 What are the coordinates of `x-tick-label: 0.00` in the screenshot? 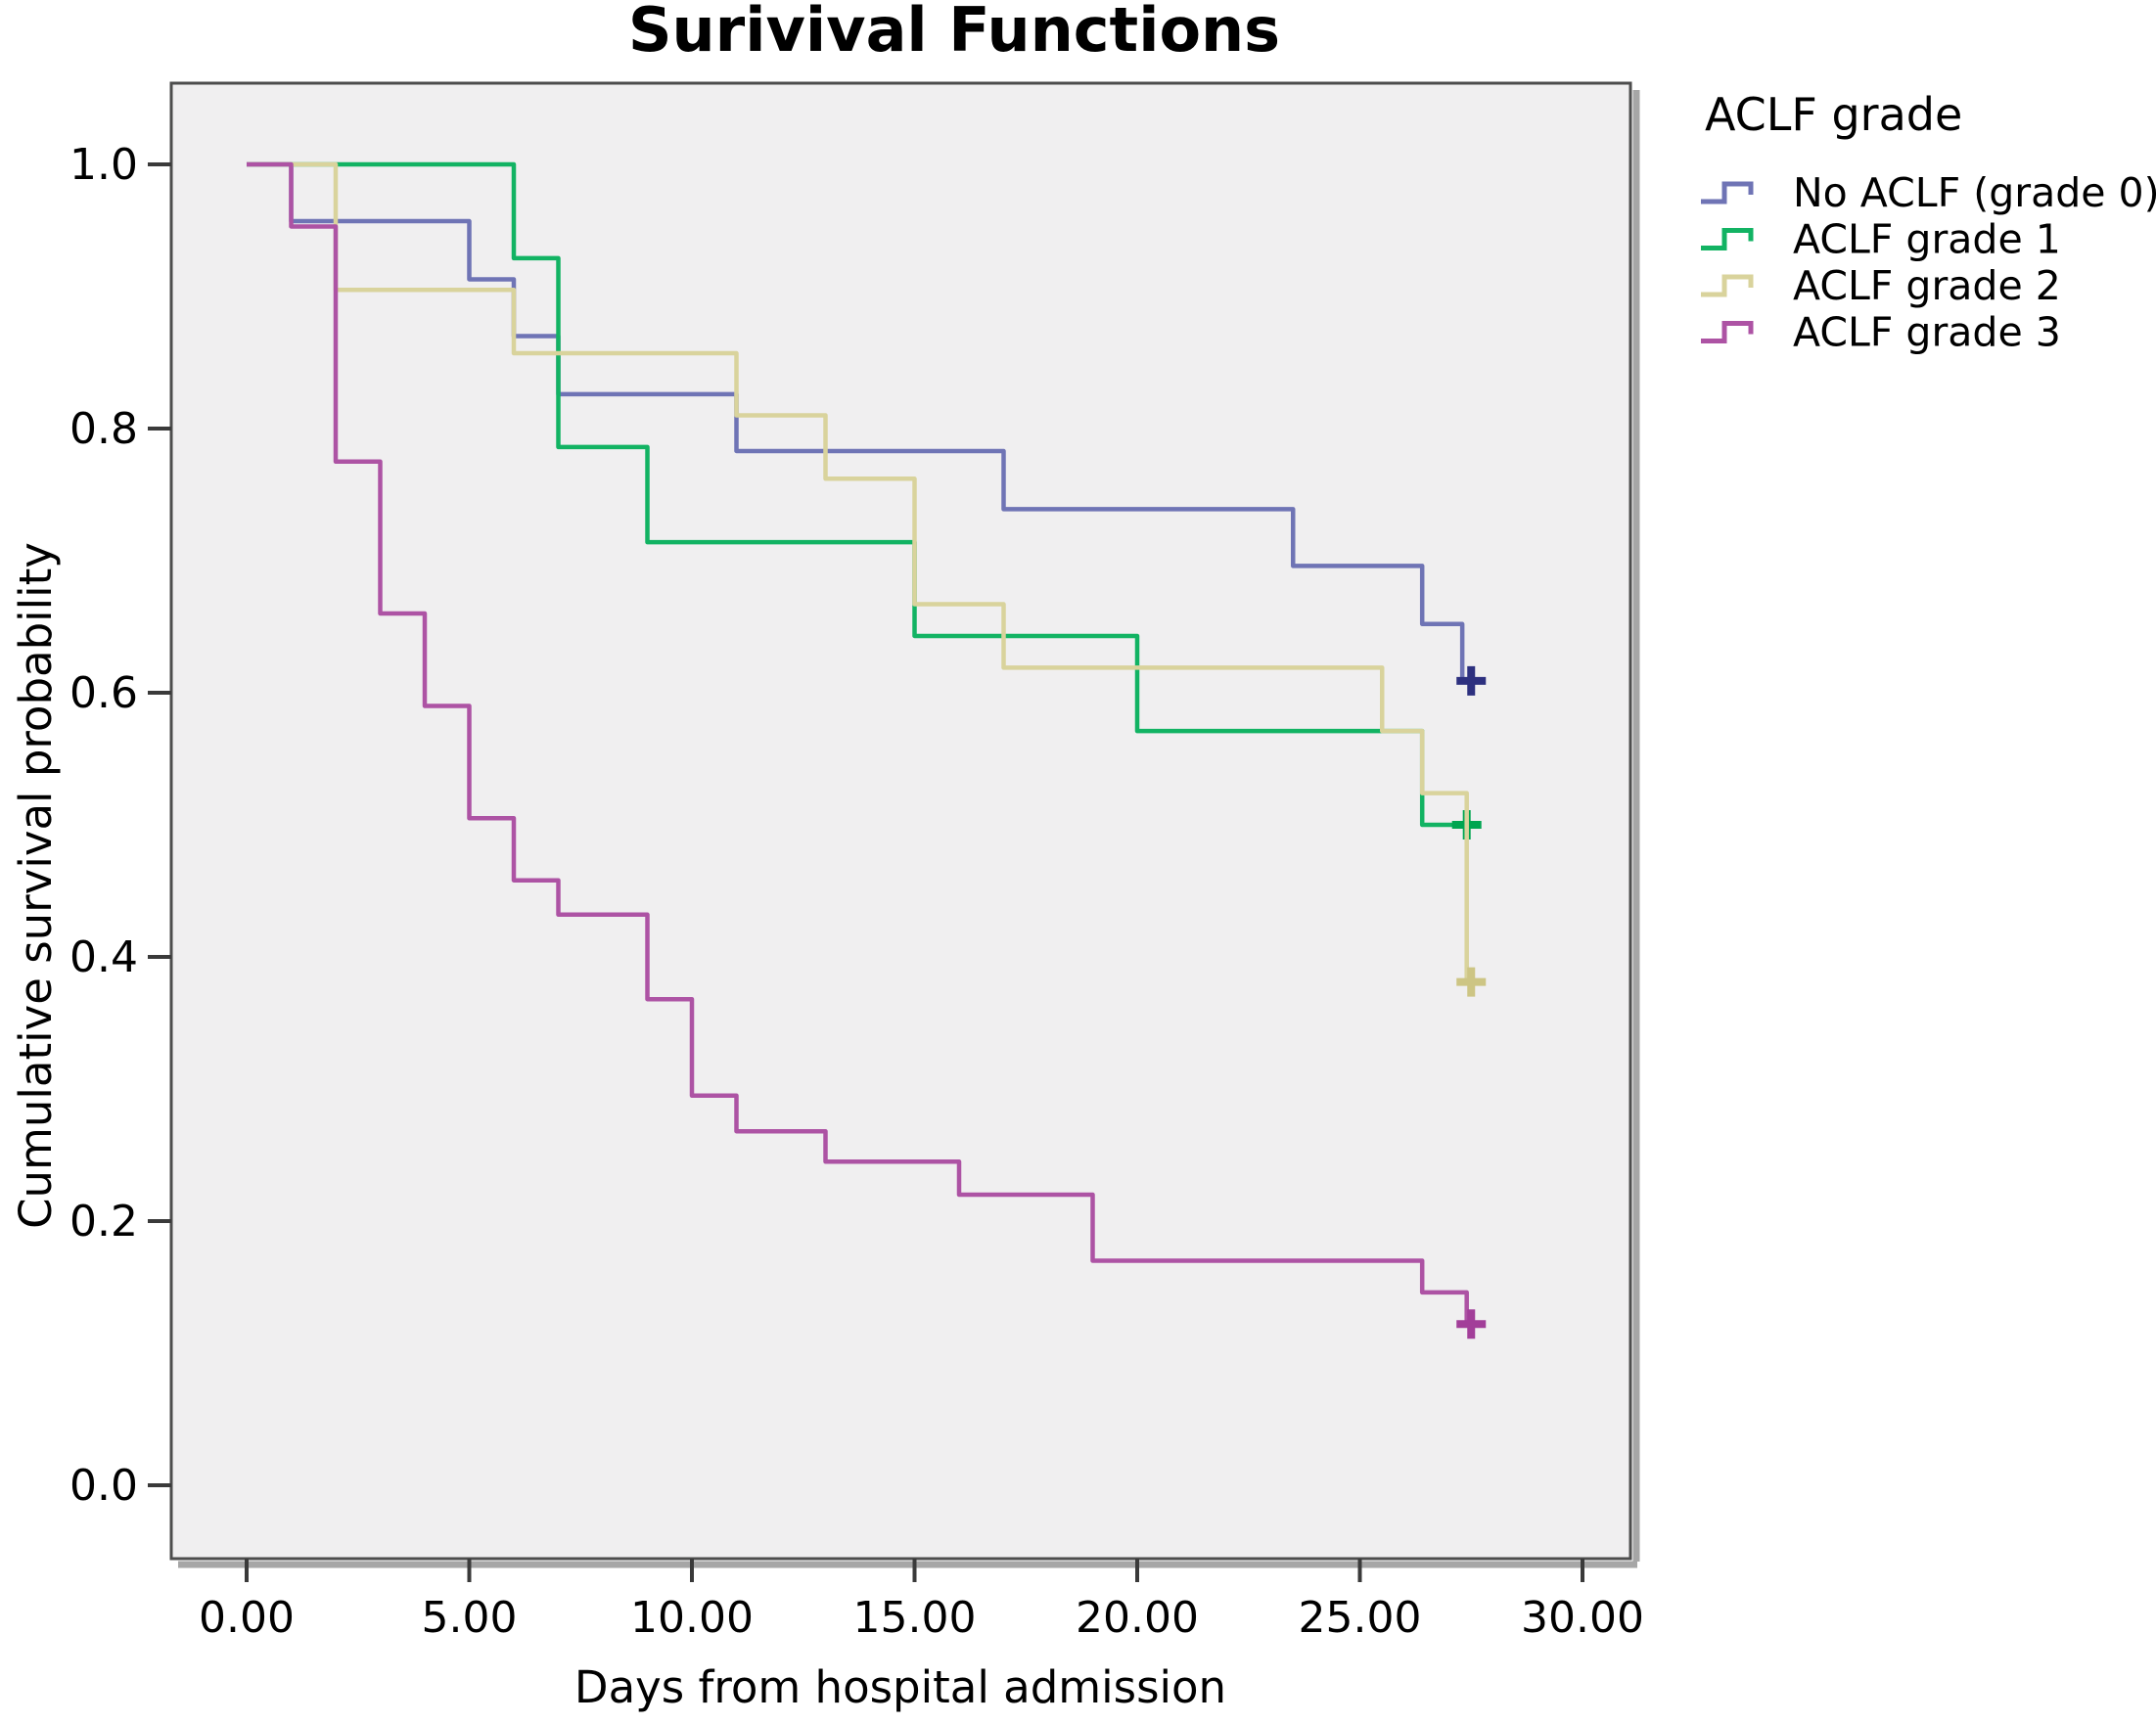 It's located at (247, 1618).